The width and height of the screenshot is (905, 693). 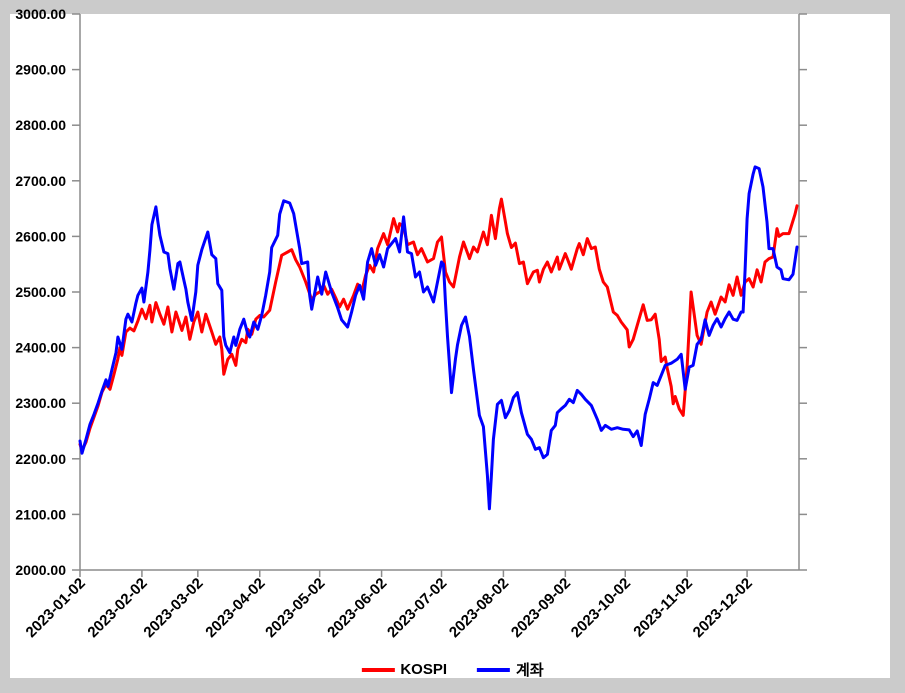 I want to click on y-tick-label: 2200.00, so click(x=40, y=459).